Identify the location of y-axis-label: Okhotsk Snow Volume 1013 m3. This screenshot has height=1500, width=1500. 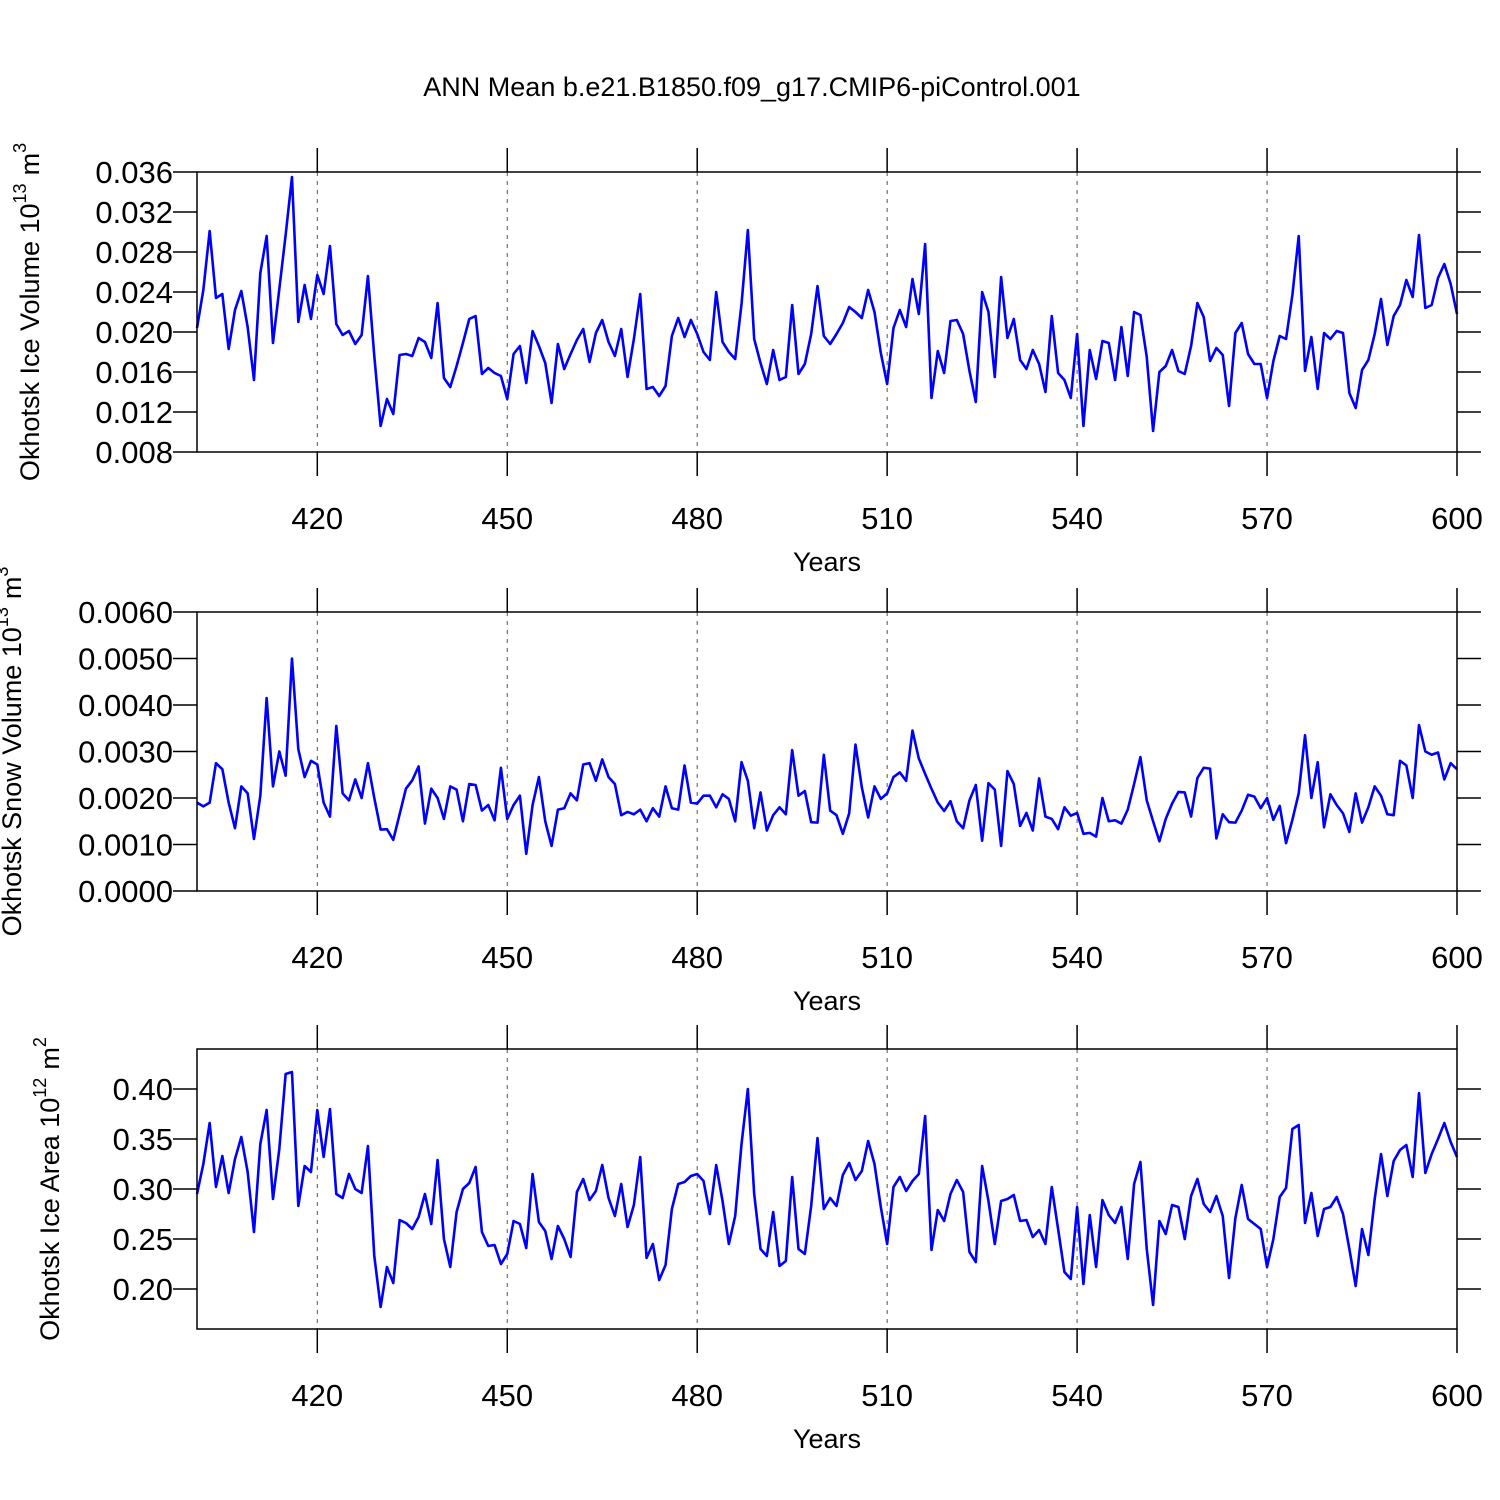
(13, 752).